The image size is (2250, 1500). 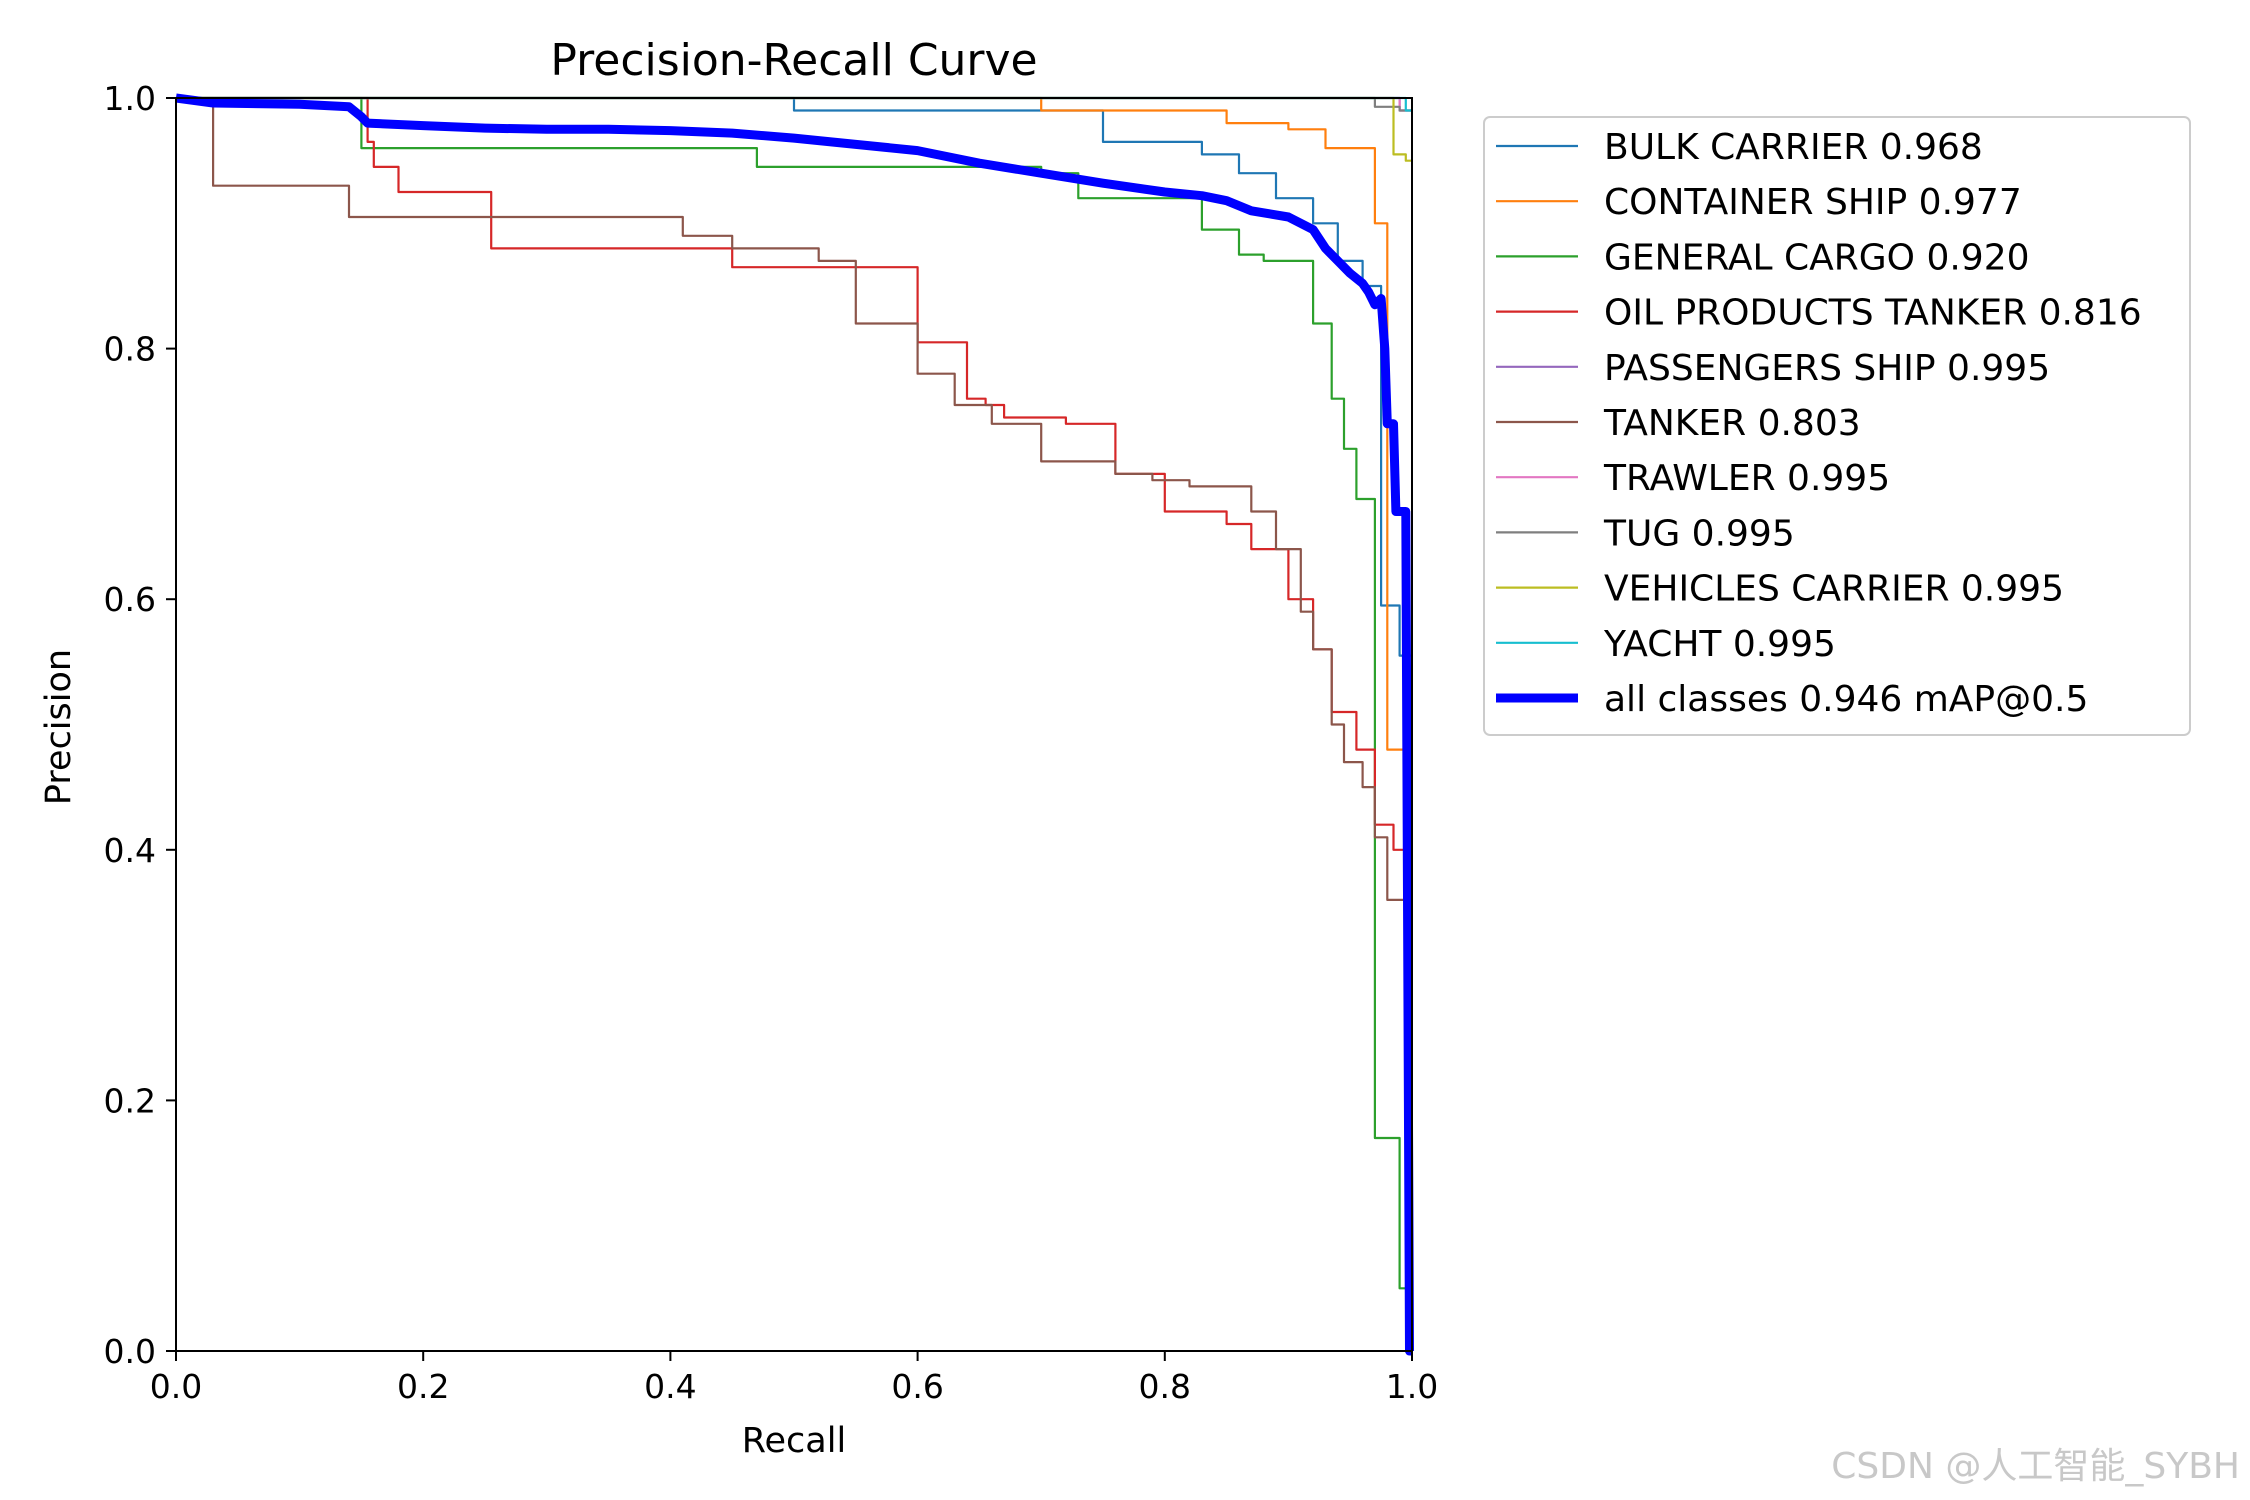 I want to click on legend-frame, so click(x=1837, y=426).